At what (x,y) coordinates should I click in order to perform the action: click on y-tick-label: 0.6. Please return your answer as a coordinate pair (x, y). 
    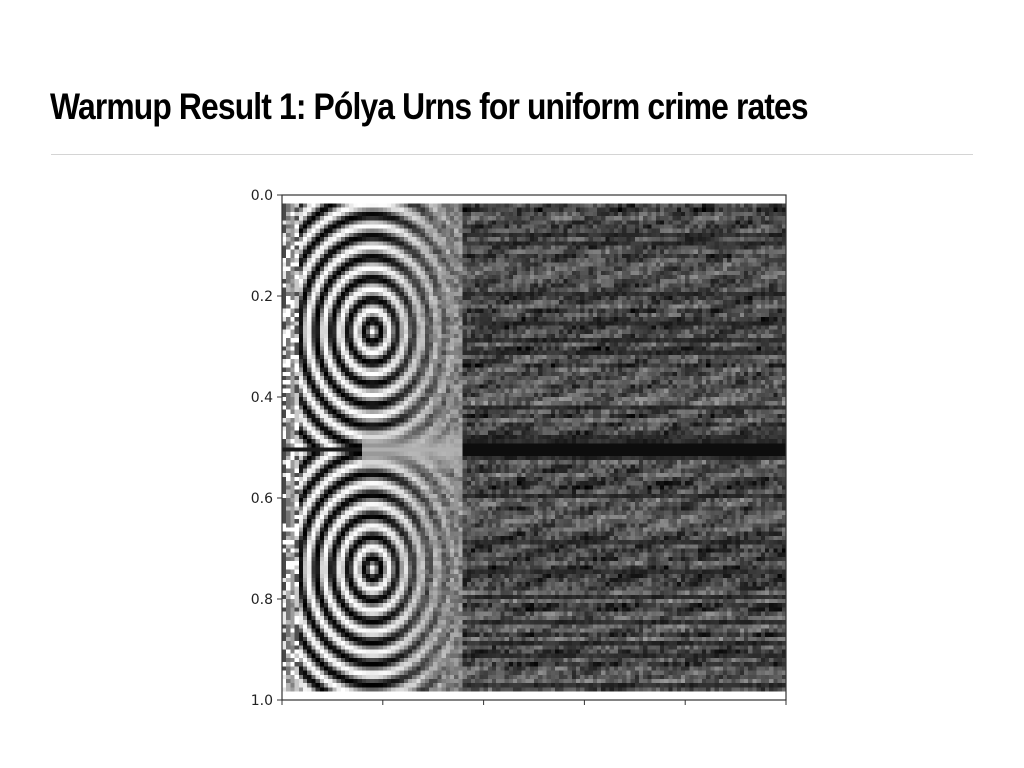
    Looking at the image, I should click on (262, 499).